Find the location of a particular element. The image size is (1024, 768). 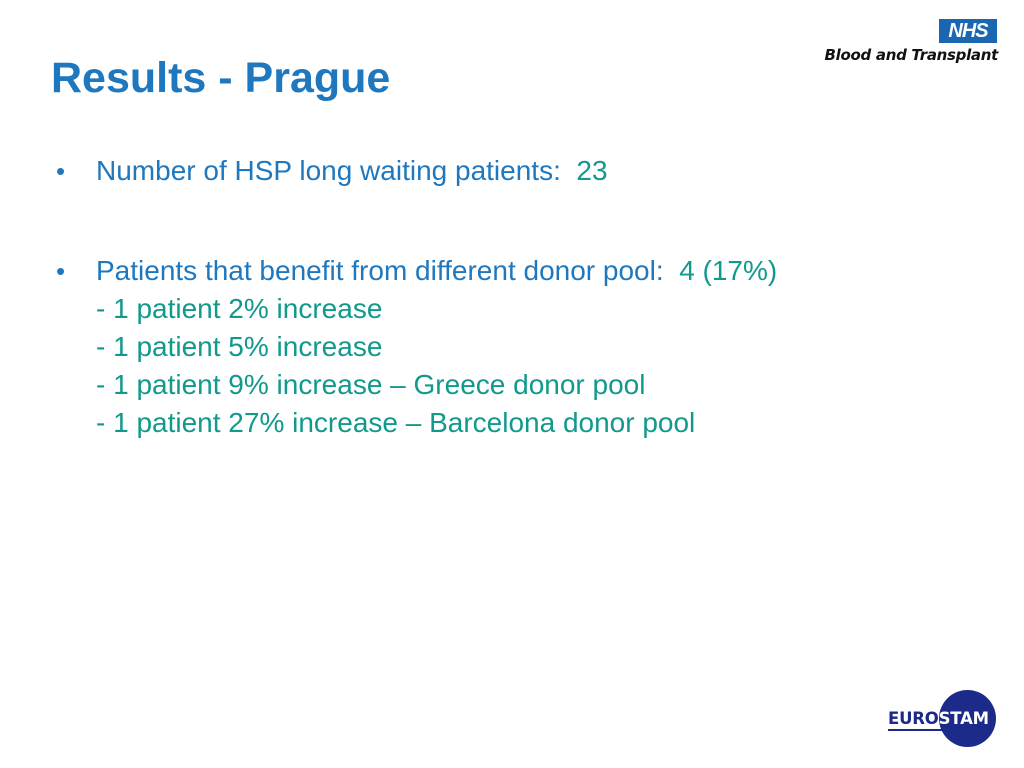

bullet-label: Number of HSP long waiting patients: is located at coordinates (328, 170).